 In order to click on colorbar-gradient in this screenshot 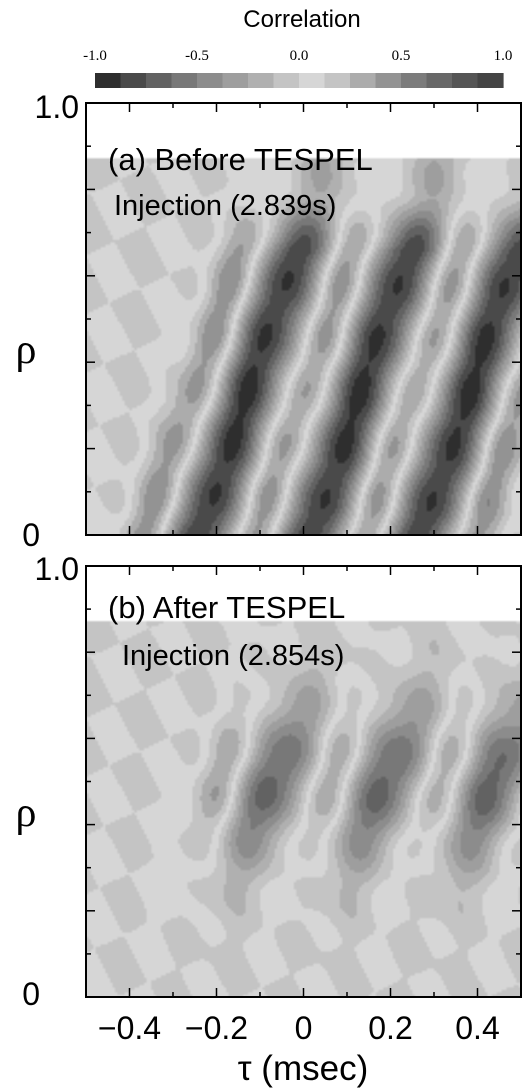, I will do `click(299, 80)`.